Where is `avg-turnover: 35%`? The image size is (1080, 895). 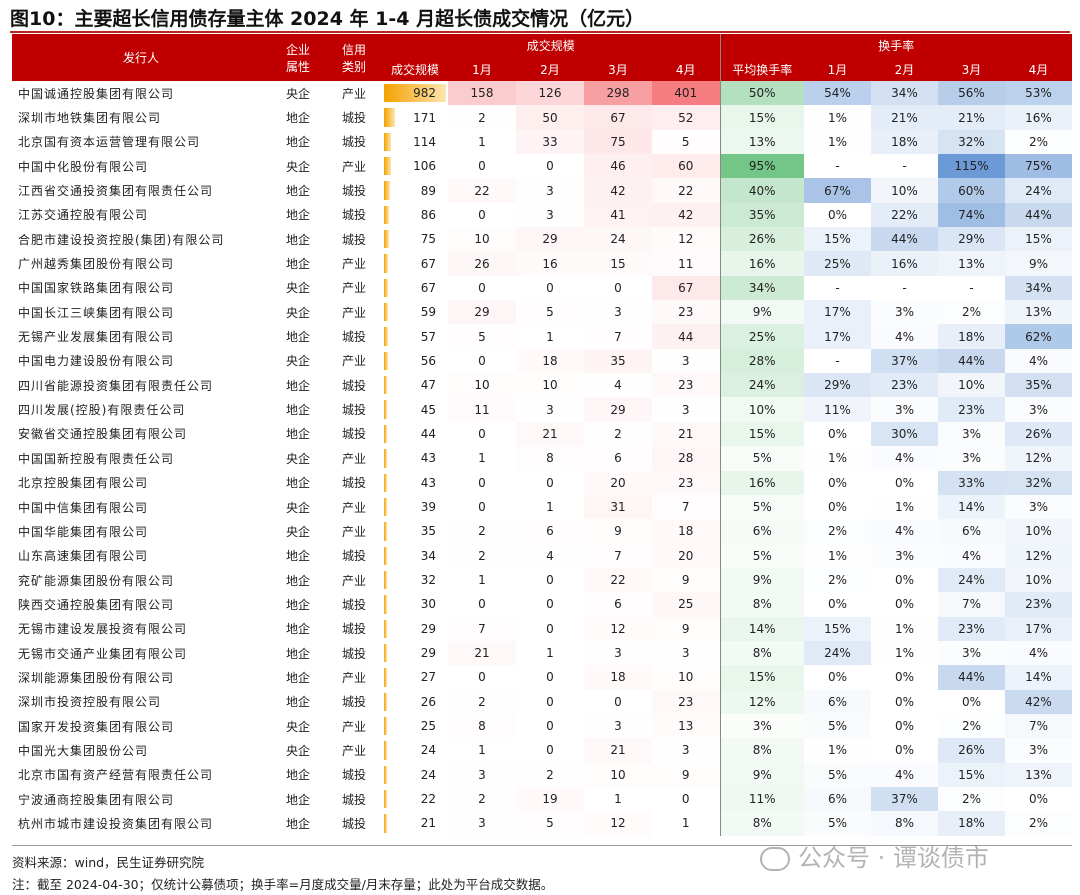
avg-turnover: 35% is located at coordinates (761, 215).